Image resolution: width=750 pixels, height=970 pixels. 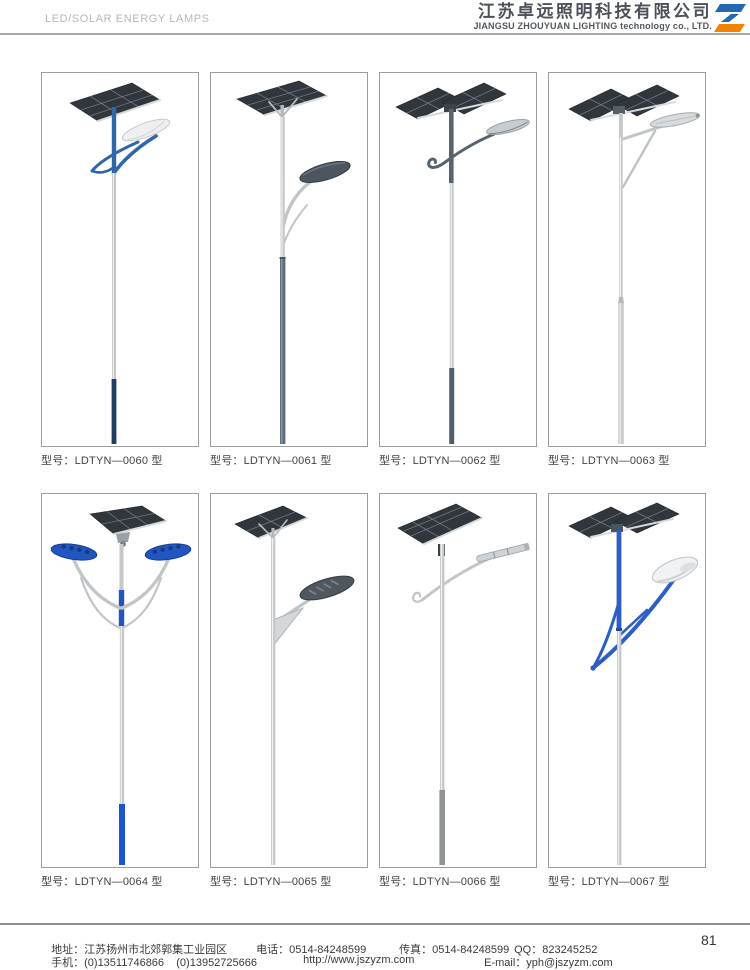 I want to click on footer-website: http://www.jszyzm.com, so click(x=359, y=960).